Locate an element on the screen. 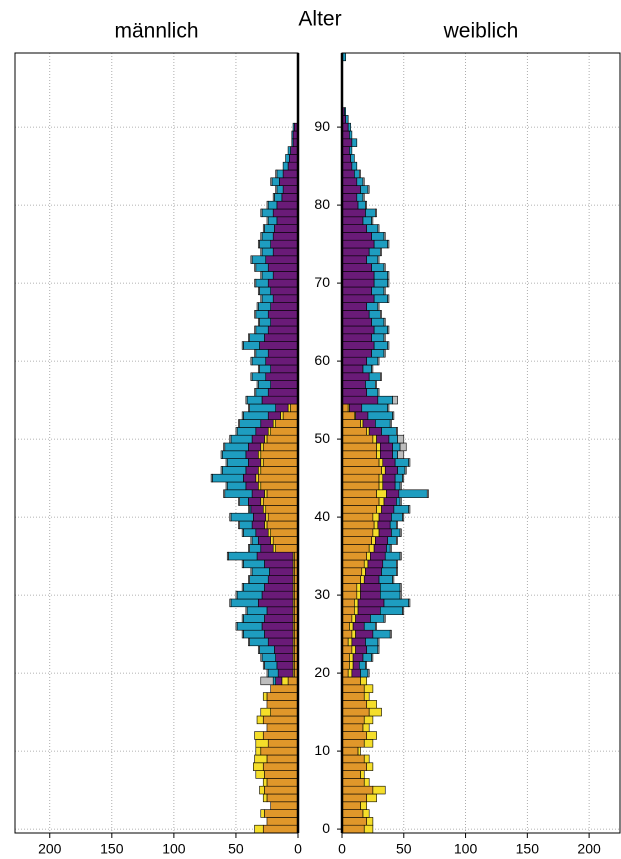  age-axis-title: Alter is located at coordinates (319, 19).